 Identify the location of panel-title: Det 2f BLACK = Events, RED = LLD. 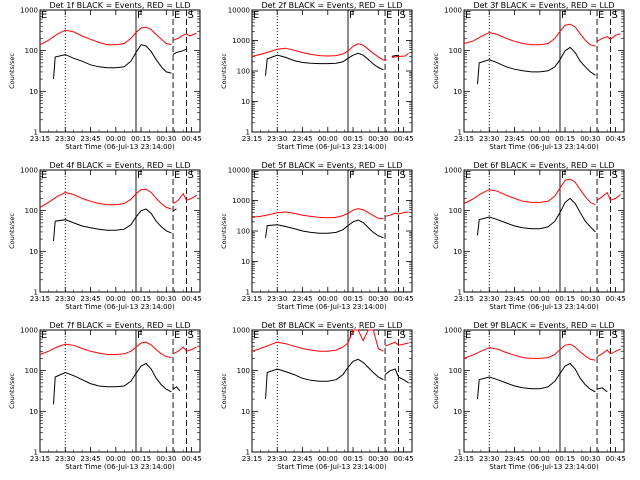
(331, 5).